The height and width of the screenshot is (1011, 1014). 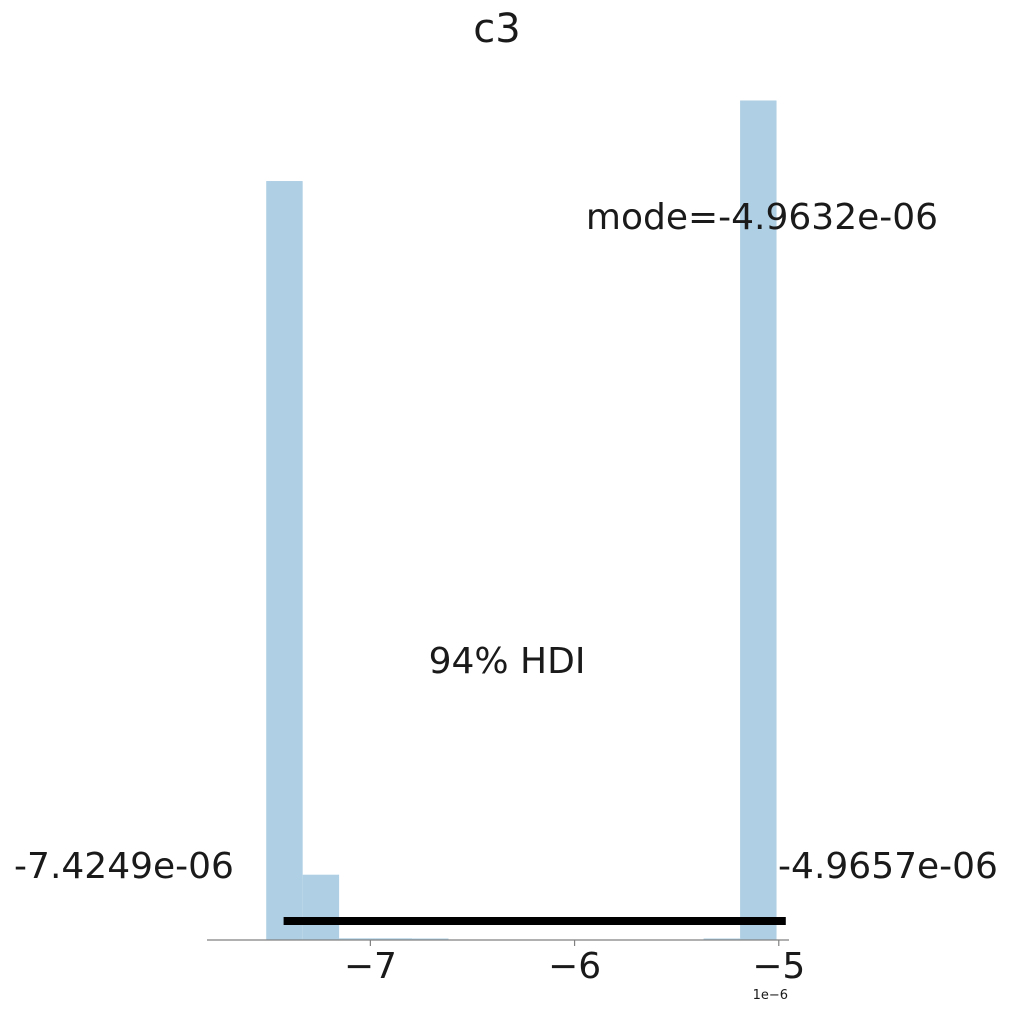 I want to click on hdi-low-label: -7.4249e-06, so click(x=124, y=866).